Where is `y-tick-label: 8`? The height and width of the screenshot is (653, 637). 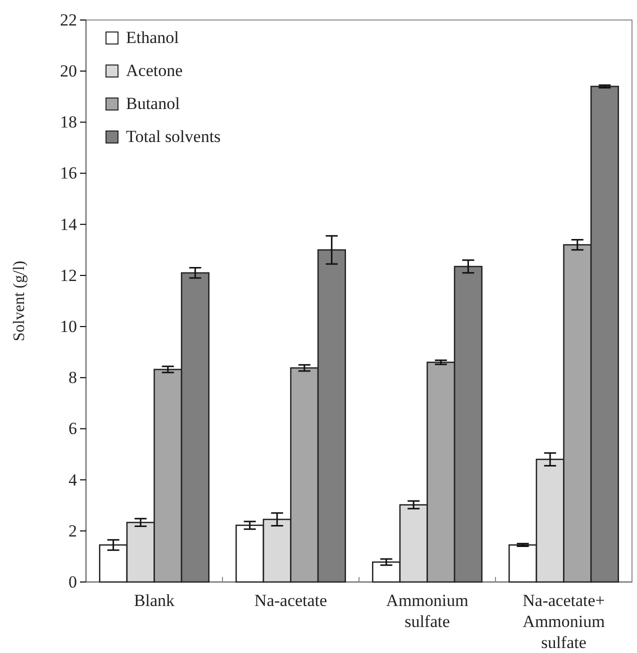 y-tick-label: 8 is located at coordinates (72, 378).